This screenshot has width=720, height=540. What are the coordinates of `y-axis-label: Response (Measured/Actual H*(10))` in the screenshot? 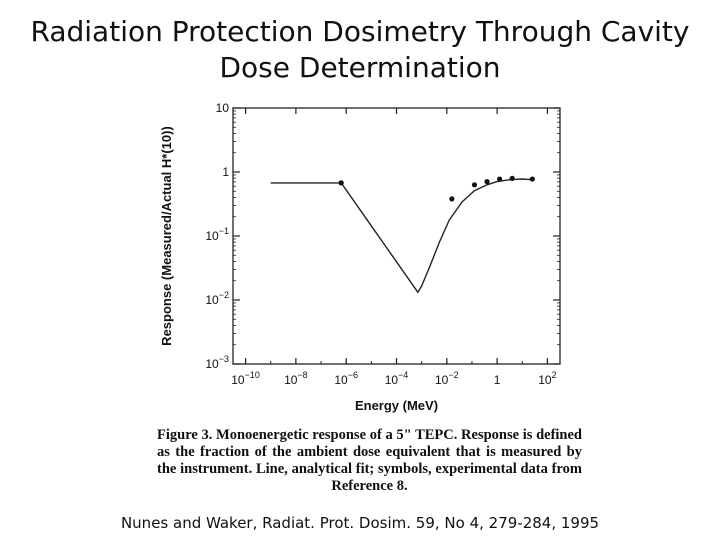 It's located at (166, 236).